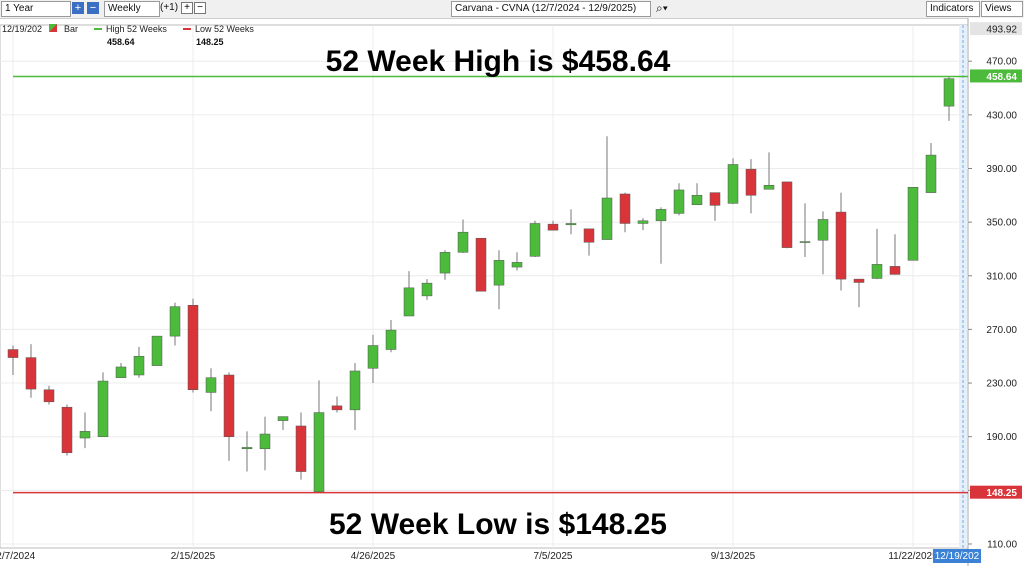 This screenshot has height=566, width=1024. I want to click on y-top-marker, so click(996, 29).